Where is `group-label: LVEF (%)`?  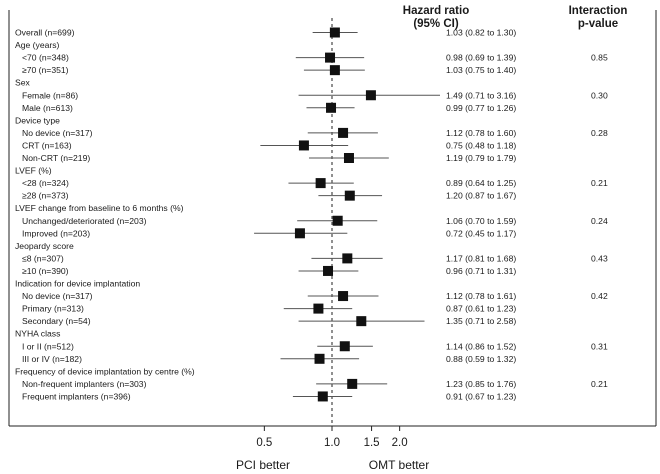
group-label: LVEF (%) is located at coordinates (33, 171).